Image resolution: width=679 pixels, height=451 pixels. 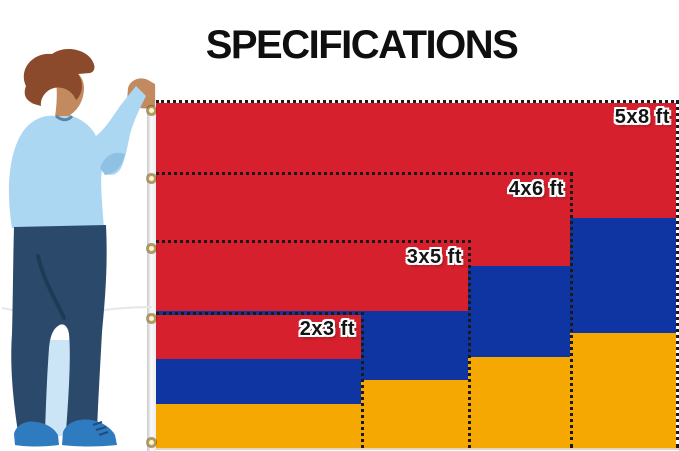 I want to click on collar, so click(x=64, y=118).